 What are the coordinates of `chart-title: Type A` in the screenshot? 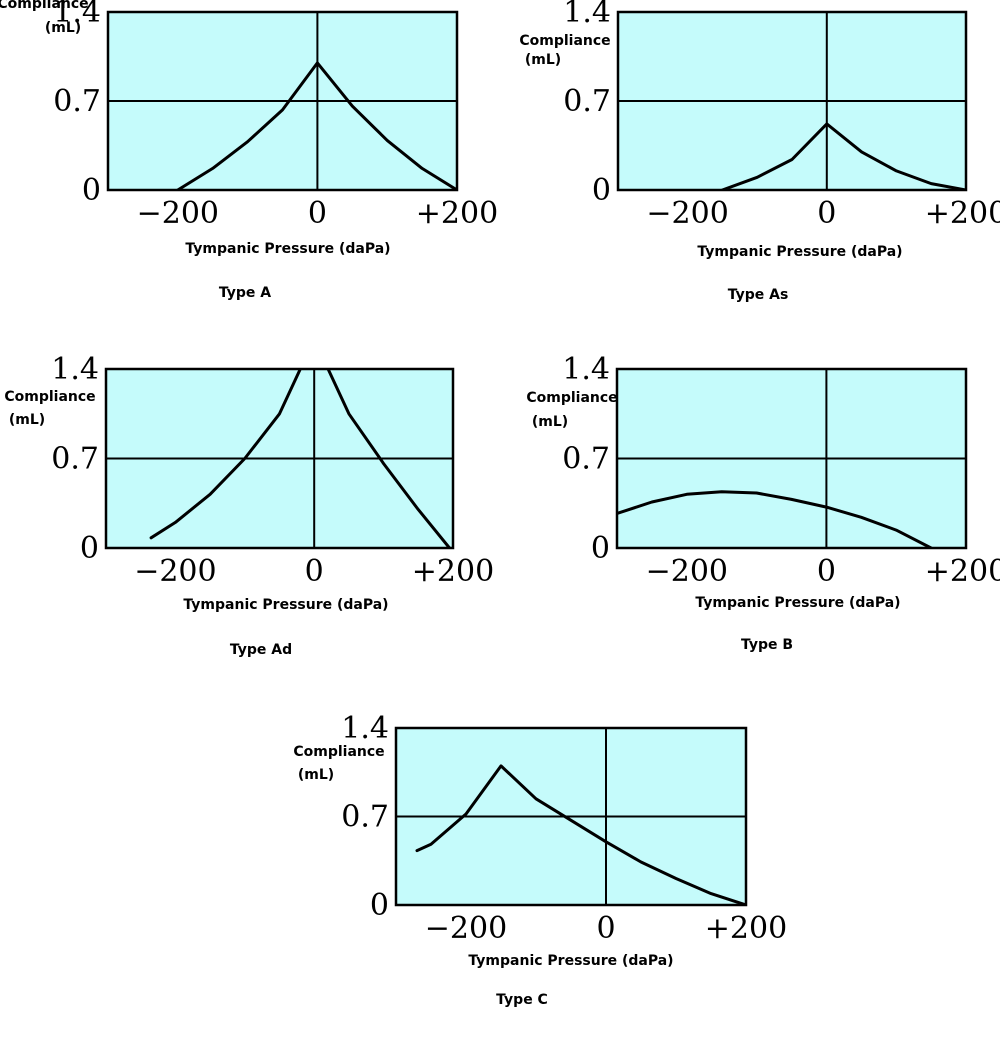 It's located at (245, 293).